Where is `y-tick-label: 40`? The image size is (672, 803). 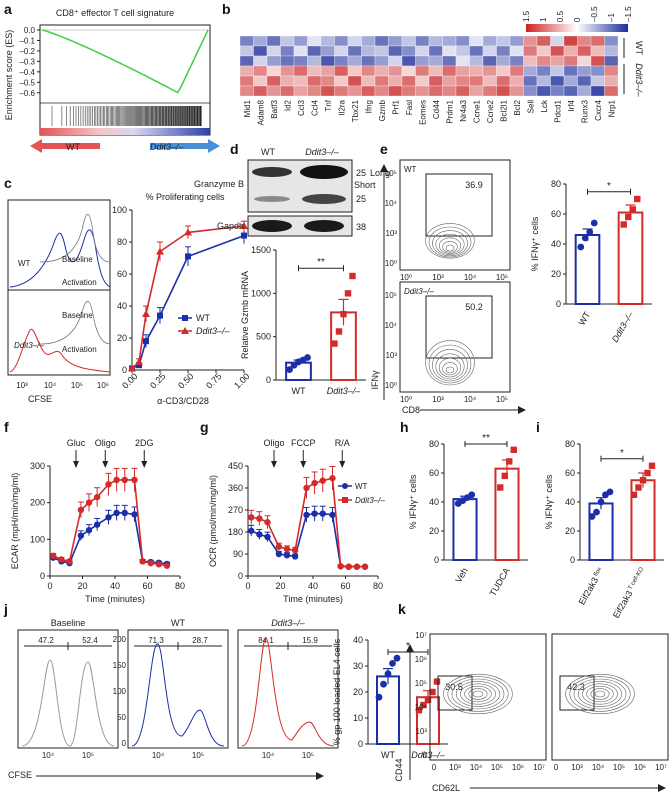
y-tick-label: 40 is located at coordinates (434, 502).